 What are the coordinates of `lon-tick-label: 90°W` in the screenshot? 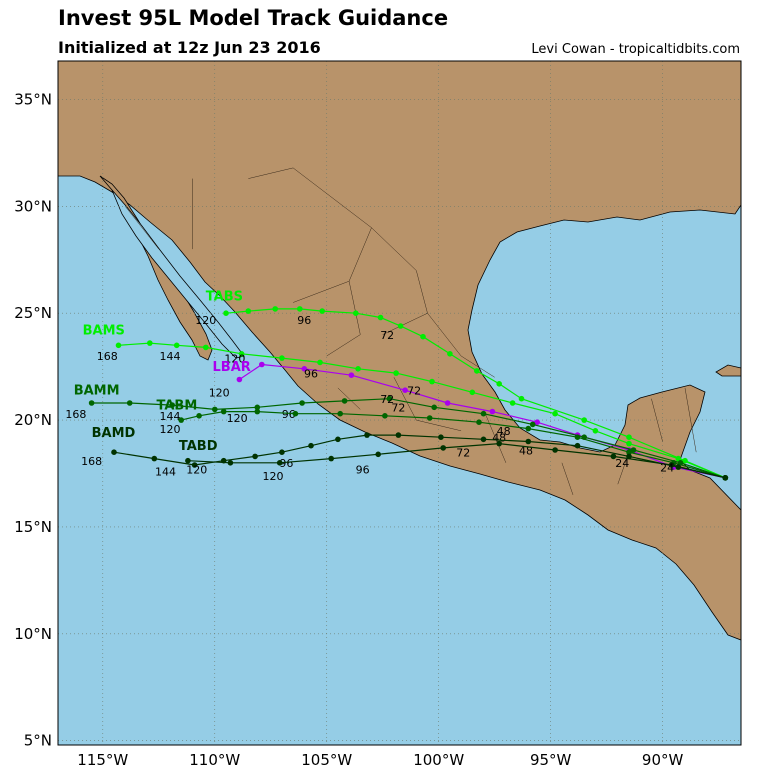 It's located at (663, 759).